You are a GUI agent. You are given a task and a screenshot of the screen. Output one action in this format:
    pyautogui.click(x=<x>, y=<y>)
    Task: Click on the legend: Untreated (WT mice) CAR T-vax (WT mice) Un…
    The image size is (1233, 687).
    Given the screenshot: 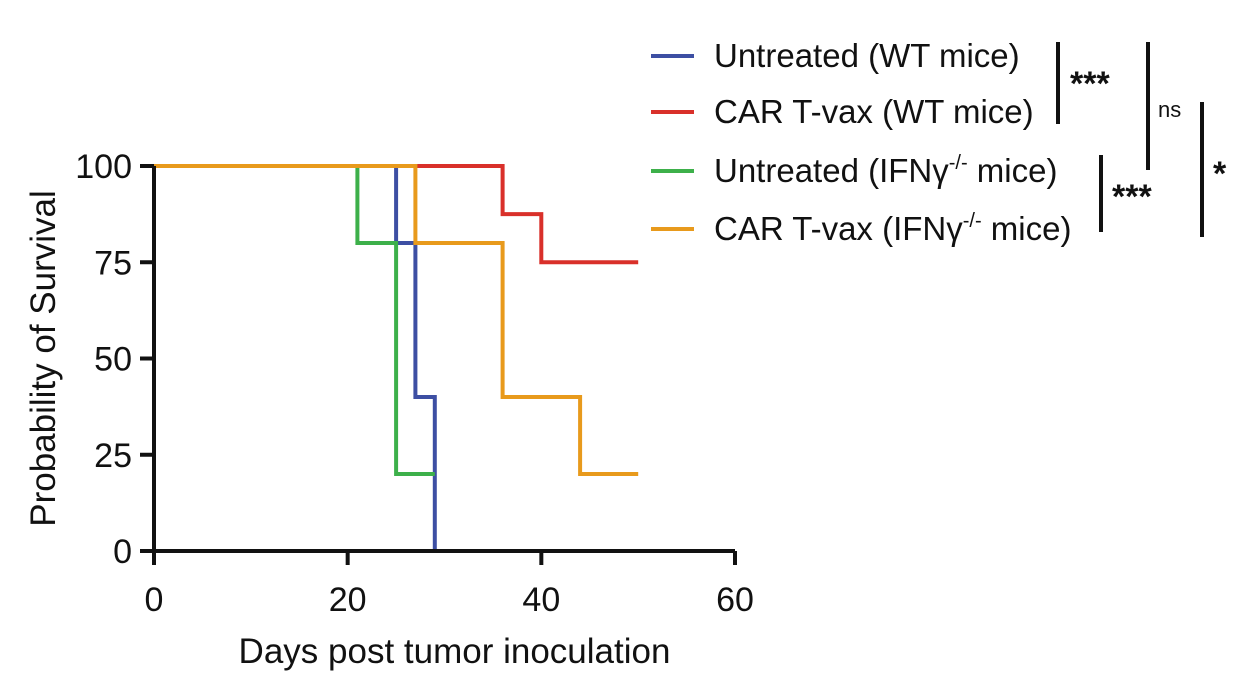 What is the action you would take?
    pyautogui.click(x=861, y=142)
    